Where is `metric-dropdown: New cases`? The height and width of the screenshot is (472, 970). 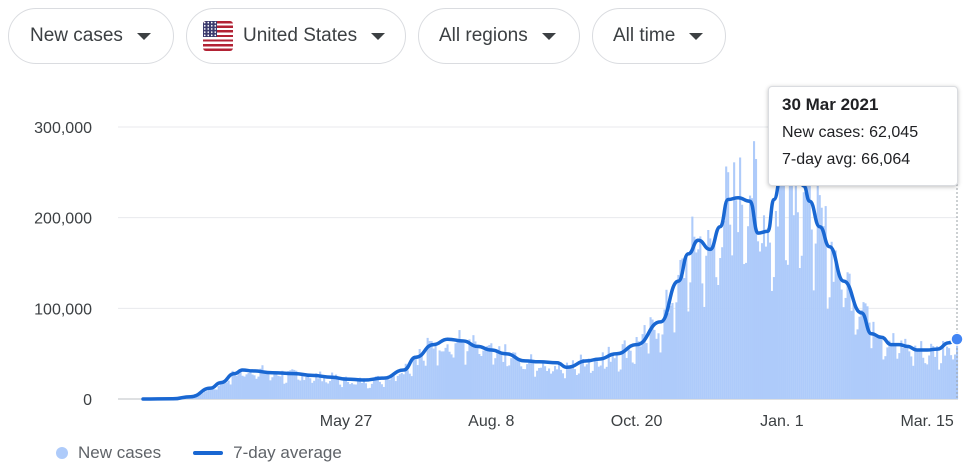 metric-dropdown: New cases is located at coordinates (91, 36).